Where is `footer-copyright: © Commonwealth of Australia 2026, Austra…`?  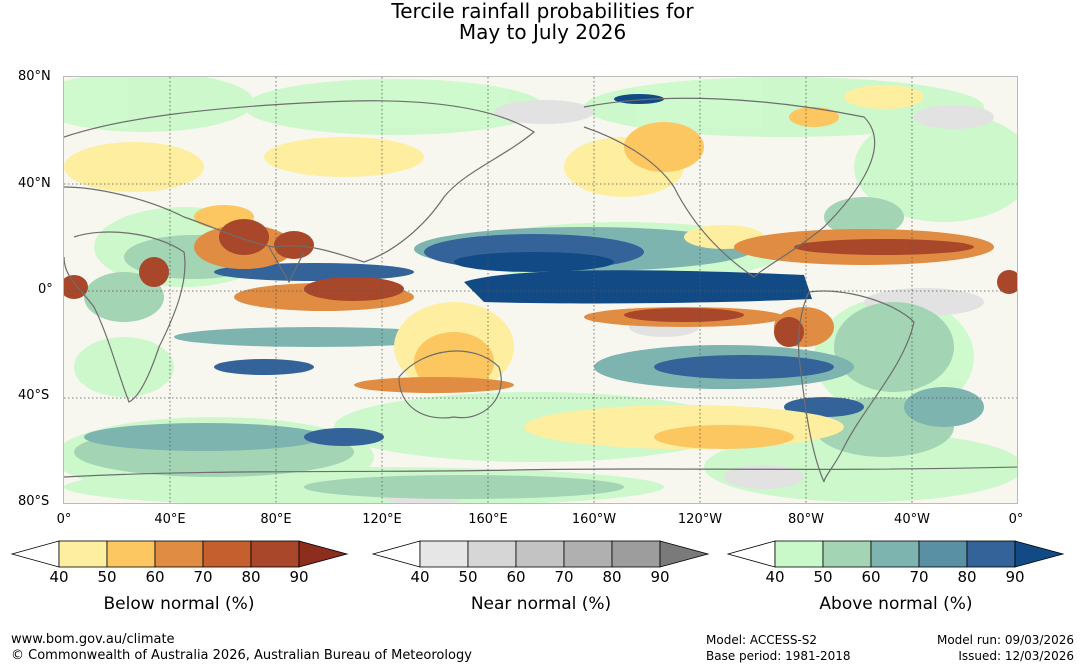
footer-copyright: © Commonwealth of Australia 2026, Austra… is located at coordinates (241, 655).